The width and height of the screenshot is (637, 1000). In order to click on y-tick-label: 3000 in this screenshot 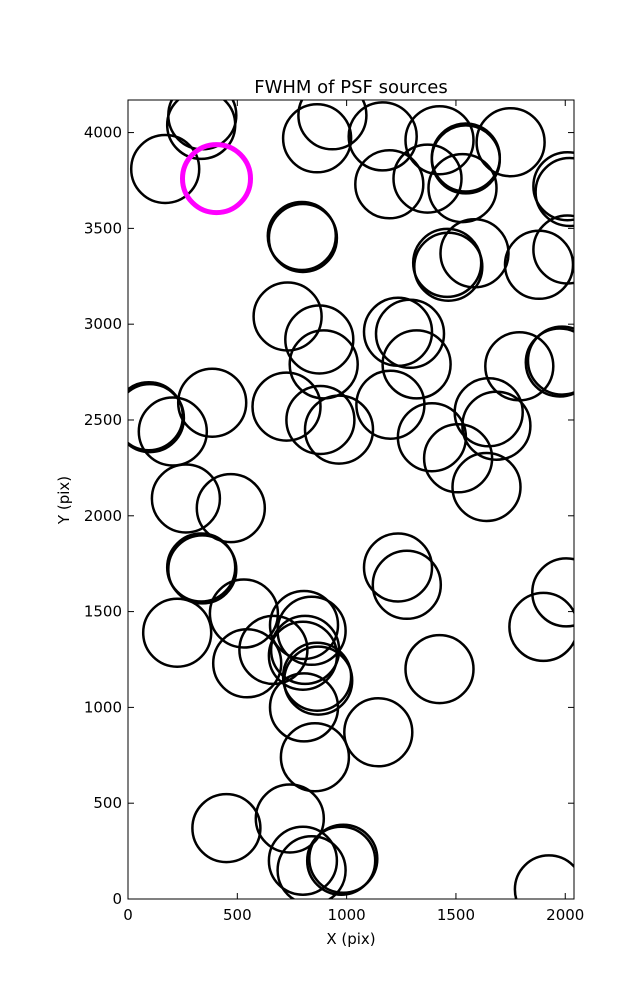, I will do `click(103, 324)`.